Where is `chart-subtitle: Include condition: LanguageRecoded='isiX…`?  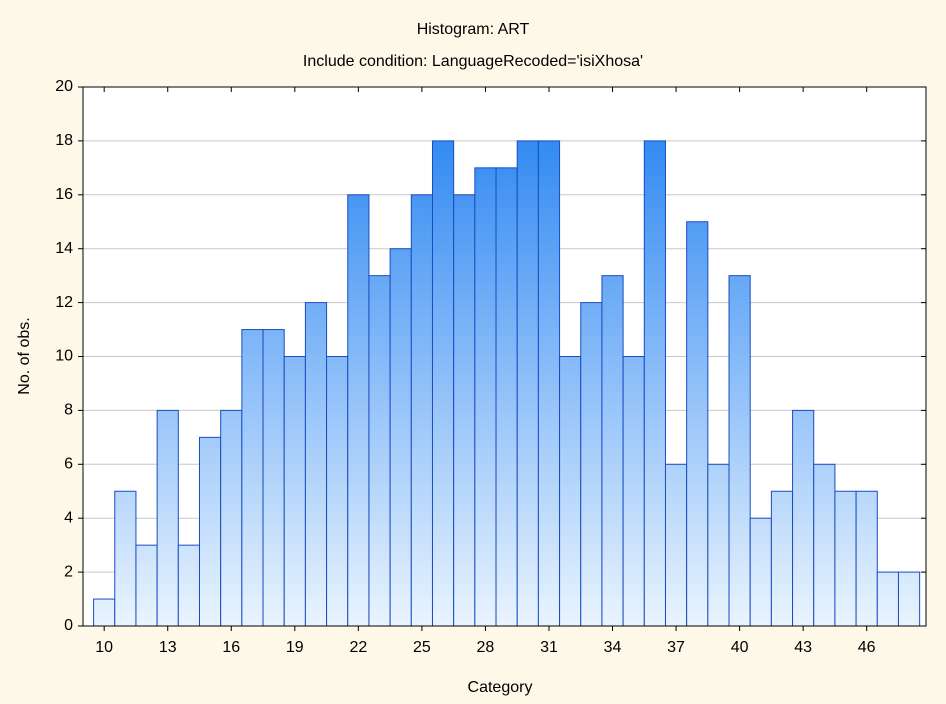 chart-subtitle: Include condition: LanguageRecoded='isiX… is located at coordinates (473, 61).